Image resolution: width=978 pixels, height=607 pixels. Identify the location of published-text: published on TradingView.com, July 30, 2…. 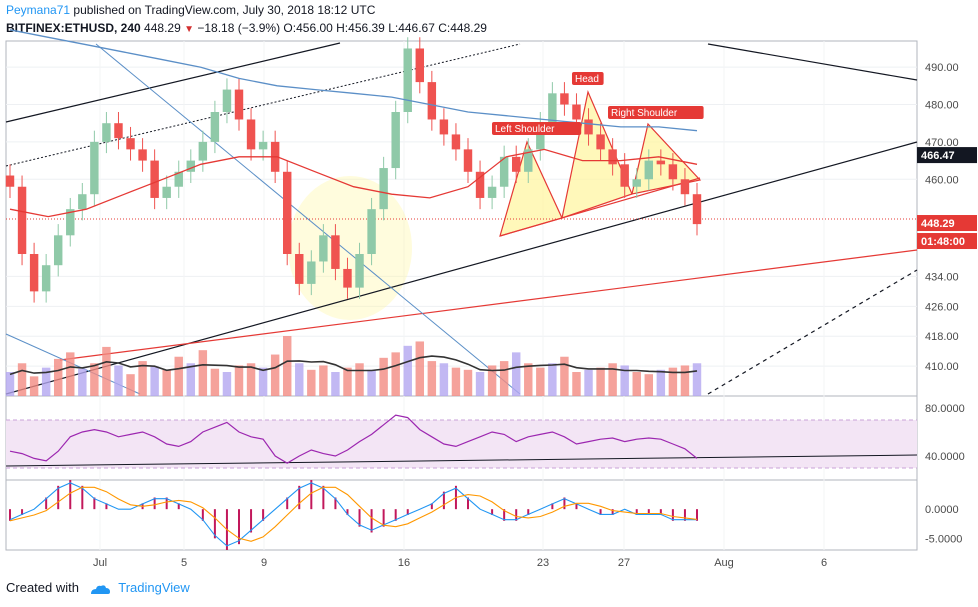
(224, 10).